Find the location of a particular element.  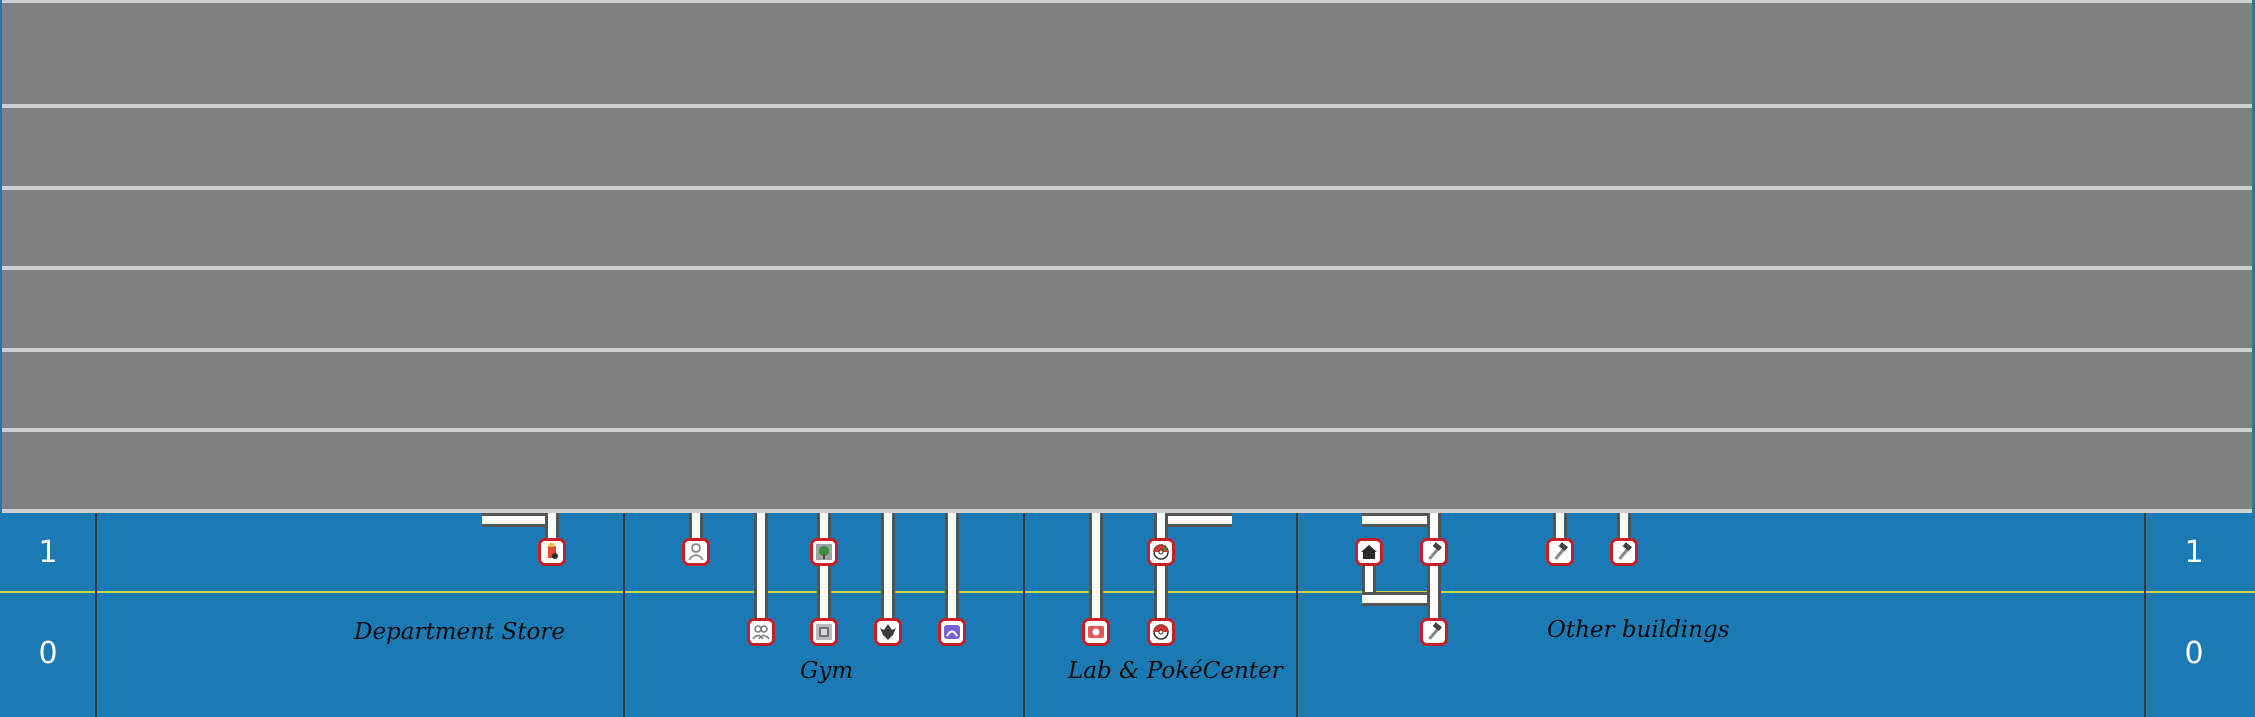

gym-label: Gym is located at coordinates (827, 671).